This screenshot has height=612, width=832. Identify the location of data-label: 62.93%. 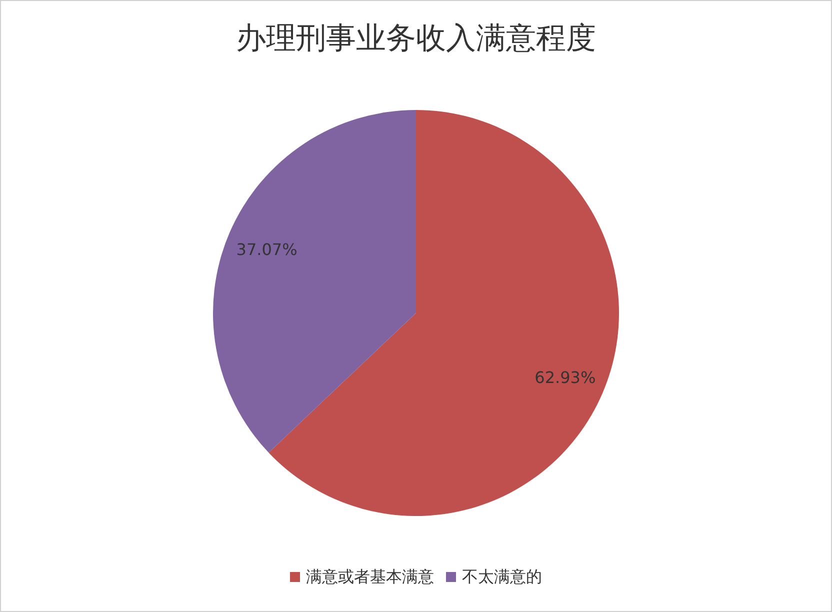
(565, 378).